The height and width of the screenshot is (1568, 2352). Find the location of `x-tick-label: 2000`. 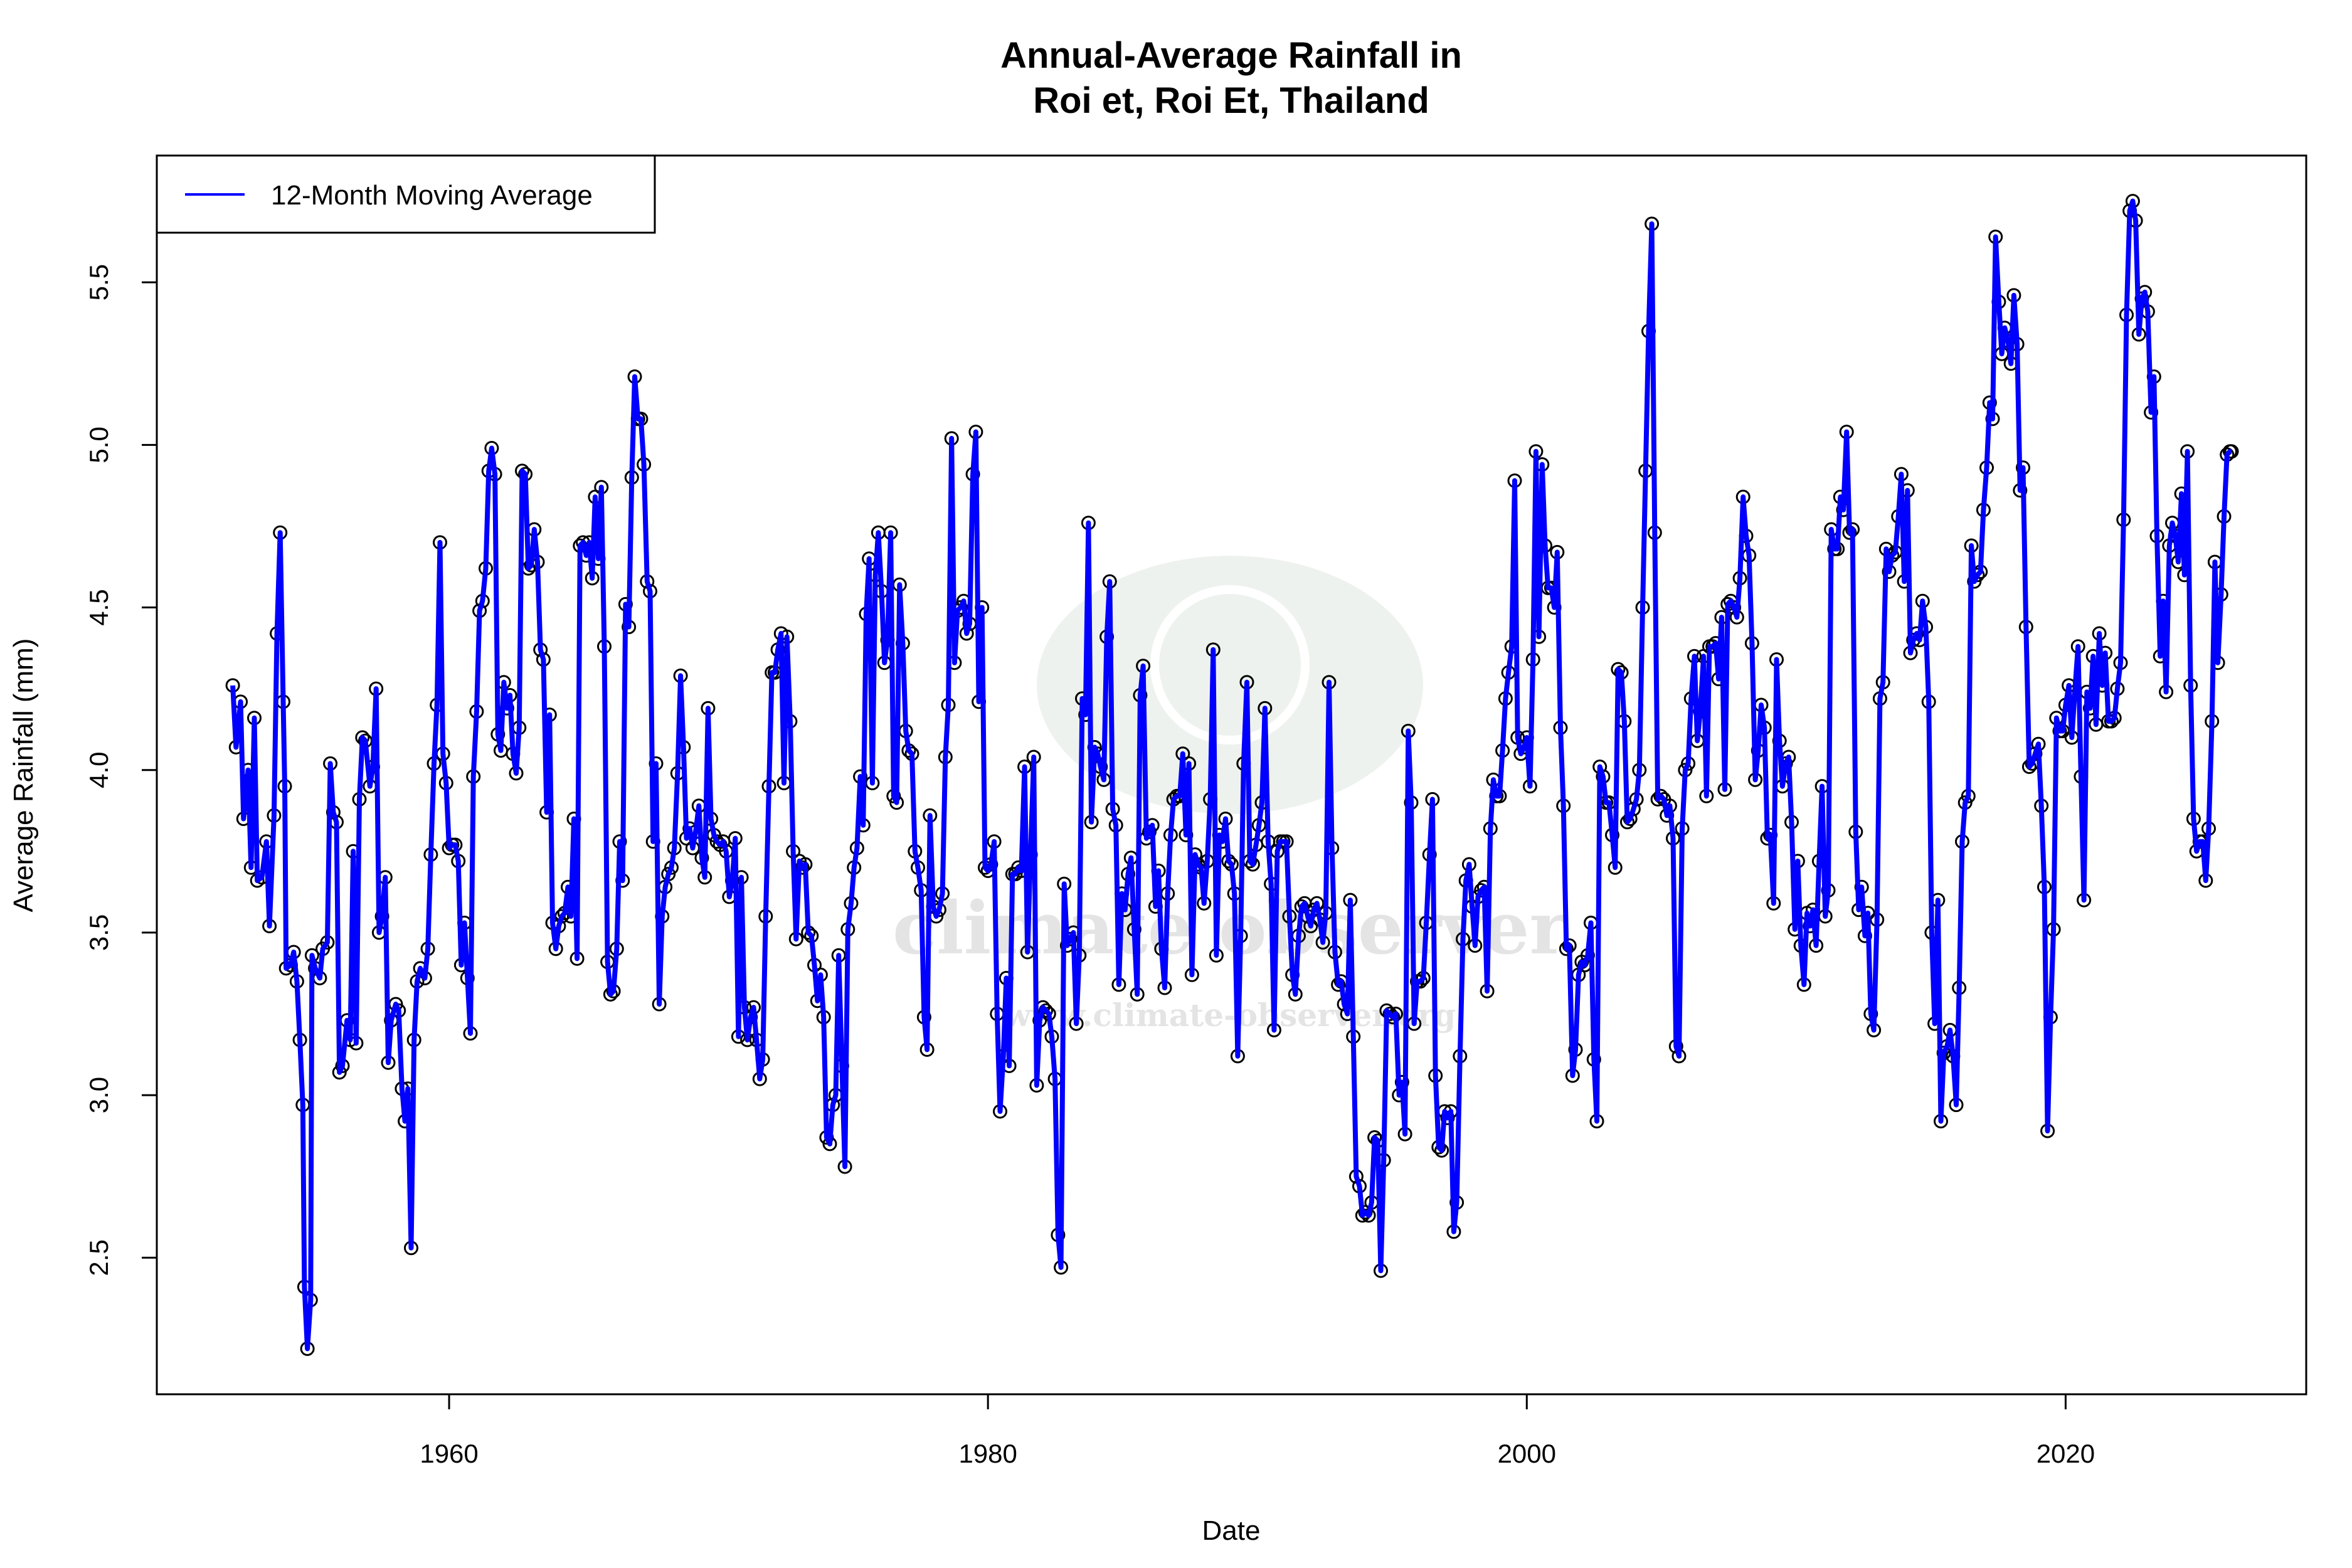

x-tick-label: 2000 is located at coordinates (1527, 1453).